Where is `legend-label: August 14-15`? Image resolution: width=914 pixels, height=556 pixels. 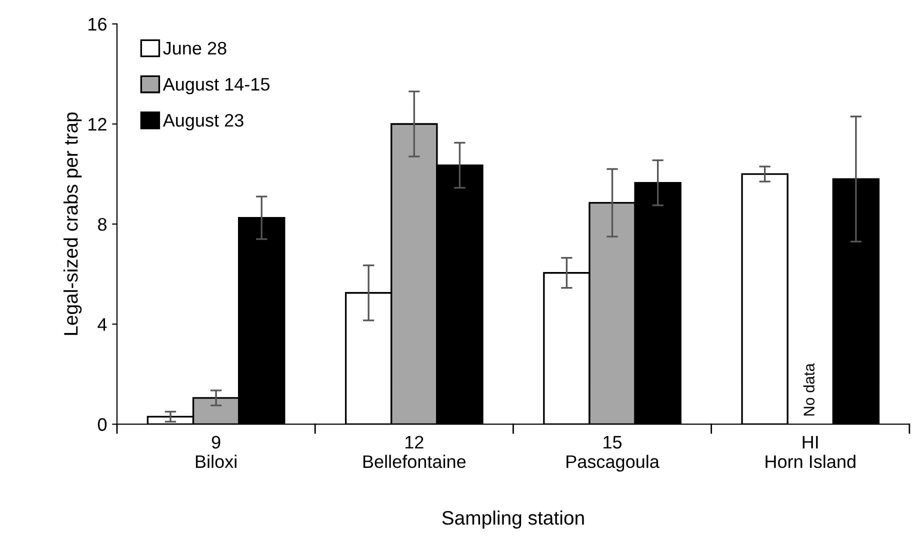
legend-label: August 14-15 is located at coordinates (216, 86).